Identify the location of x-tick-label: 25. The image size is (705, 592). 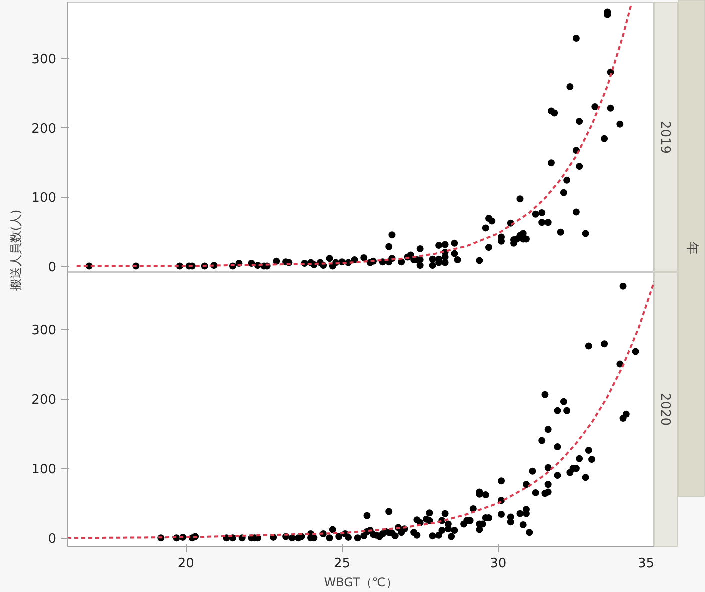
(342, 564).